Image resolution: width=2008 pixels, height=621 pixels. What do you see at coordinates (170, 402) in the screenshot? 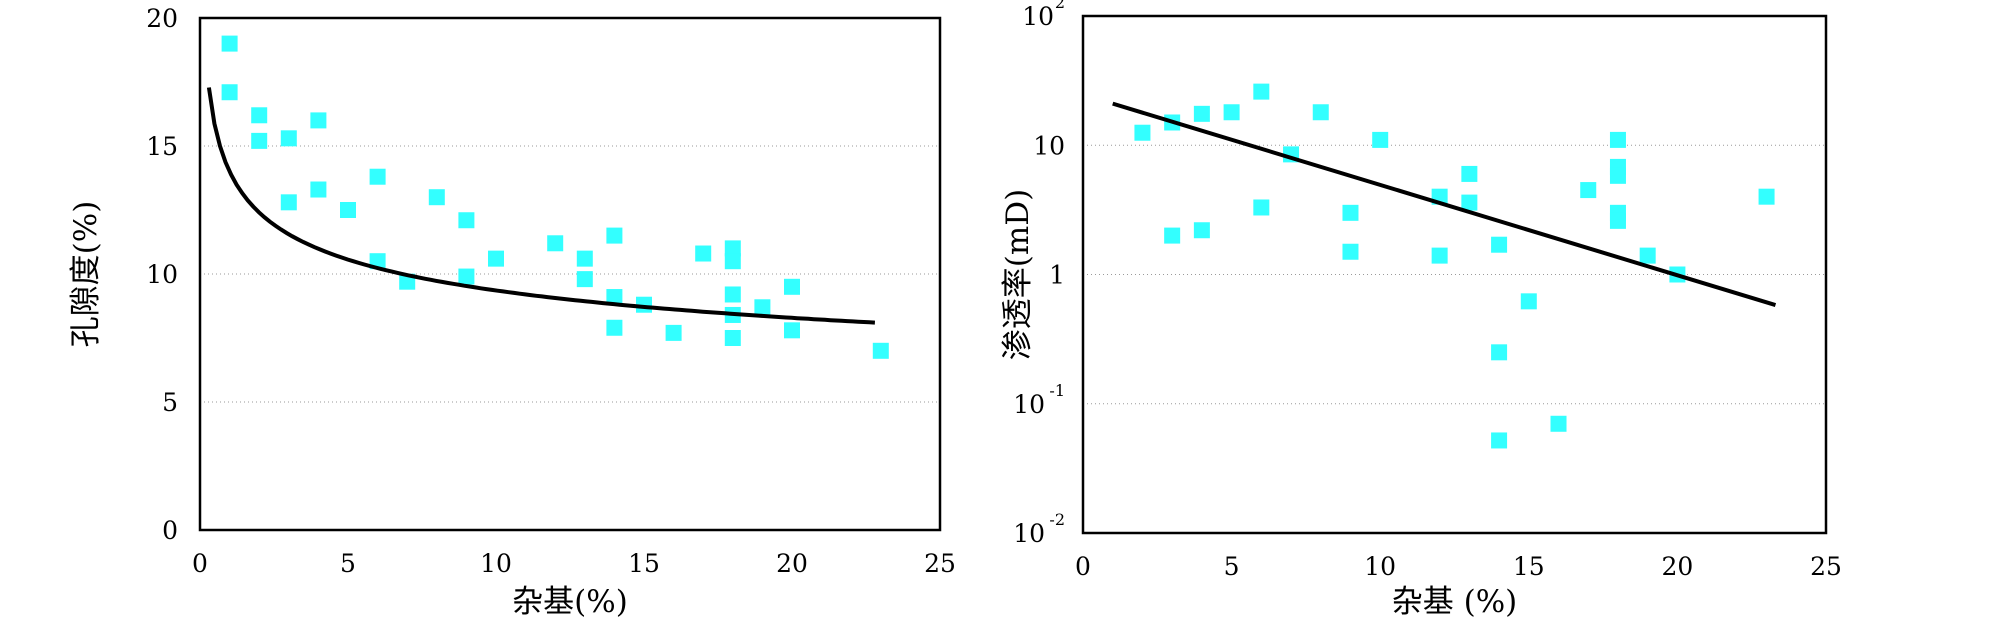
I see `y-tick-label: 5` at bounding box center [170, 402].